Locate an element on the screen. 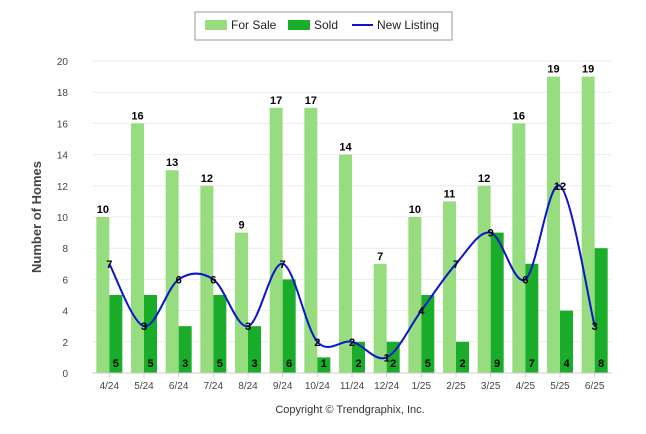 This screenshot has width=646, height=434. legend-swatch-for-sale is located at coordinates (216, 25).